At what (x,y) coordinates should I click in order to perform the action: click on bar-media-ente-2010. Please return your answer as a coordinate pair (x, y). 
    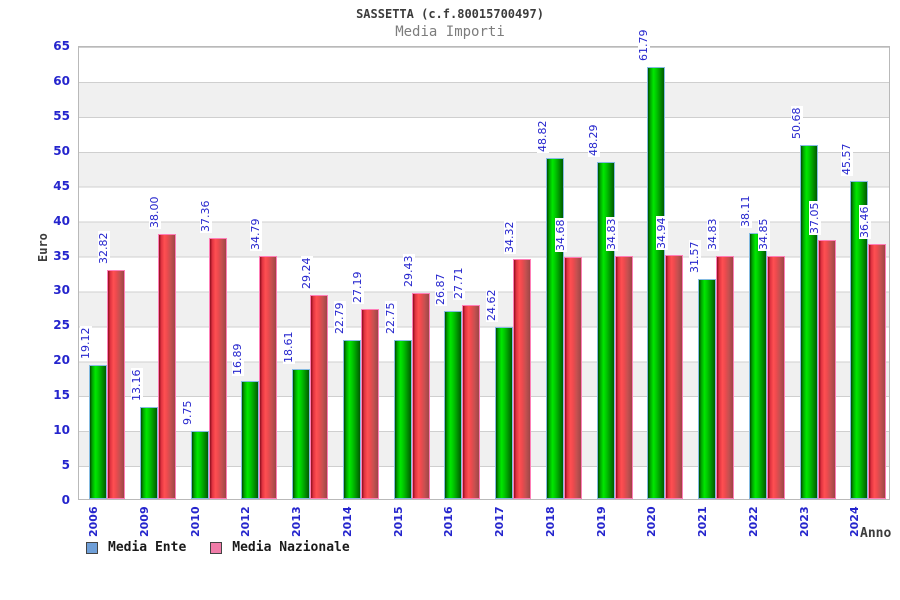
    Looking at the image, I should click on (199, 464).